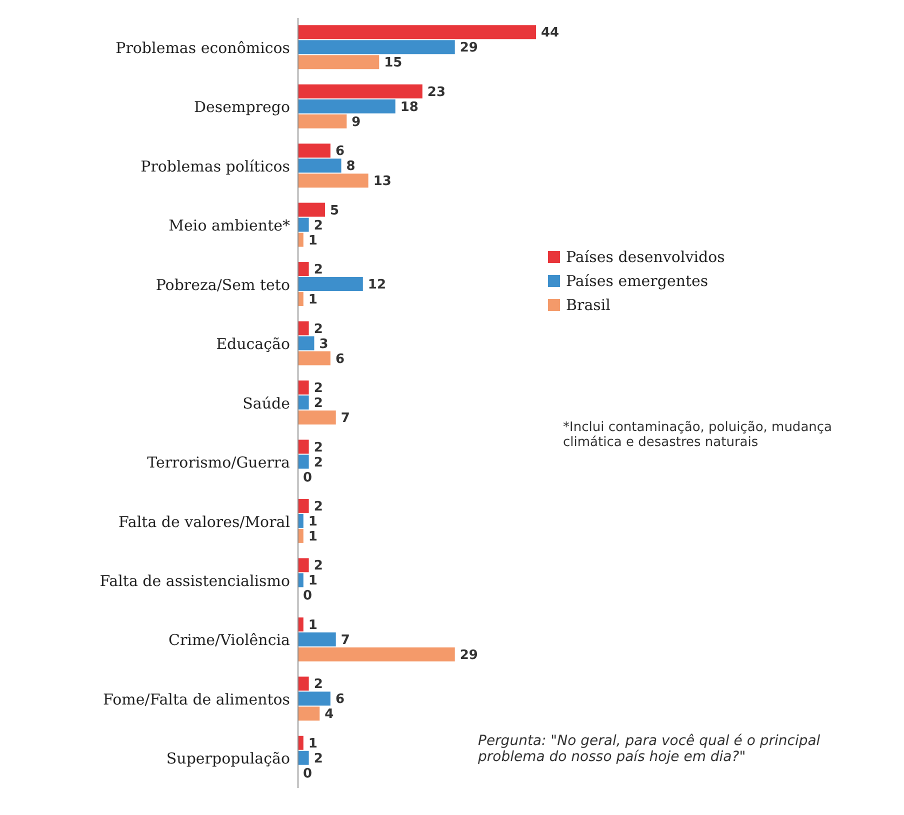 The height and width of the screenshot is (815, 904). Describe the element at coordinates (351, 166) in the screenshot. I see `data-label: 8` at that location.